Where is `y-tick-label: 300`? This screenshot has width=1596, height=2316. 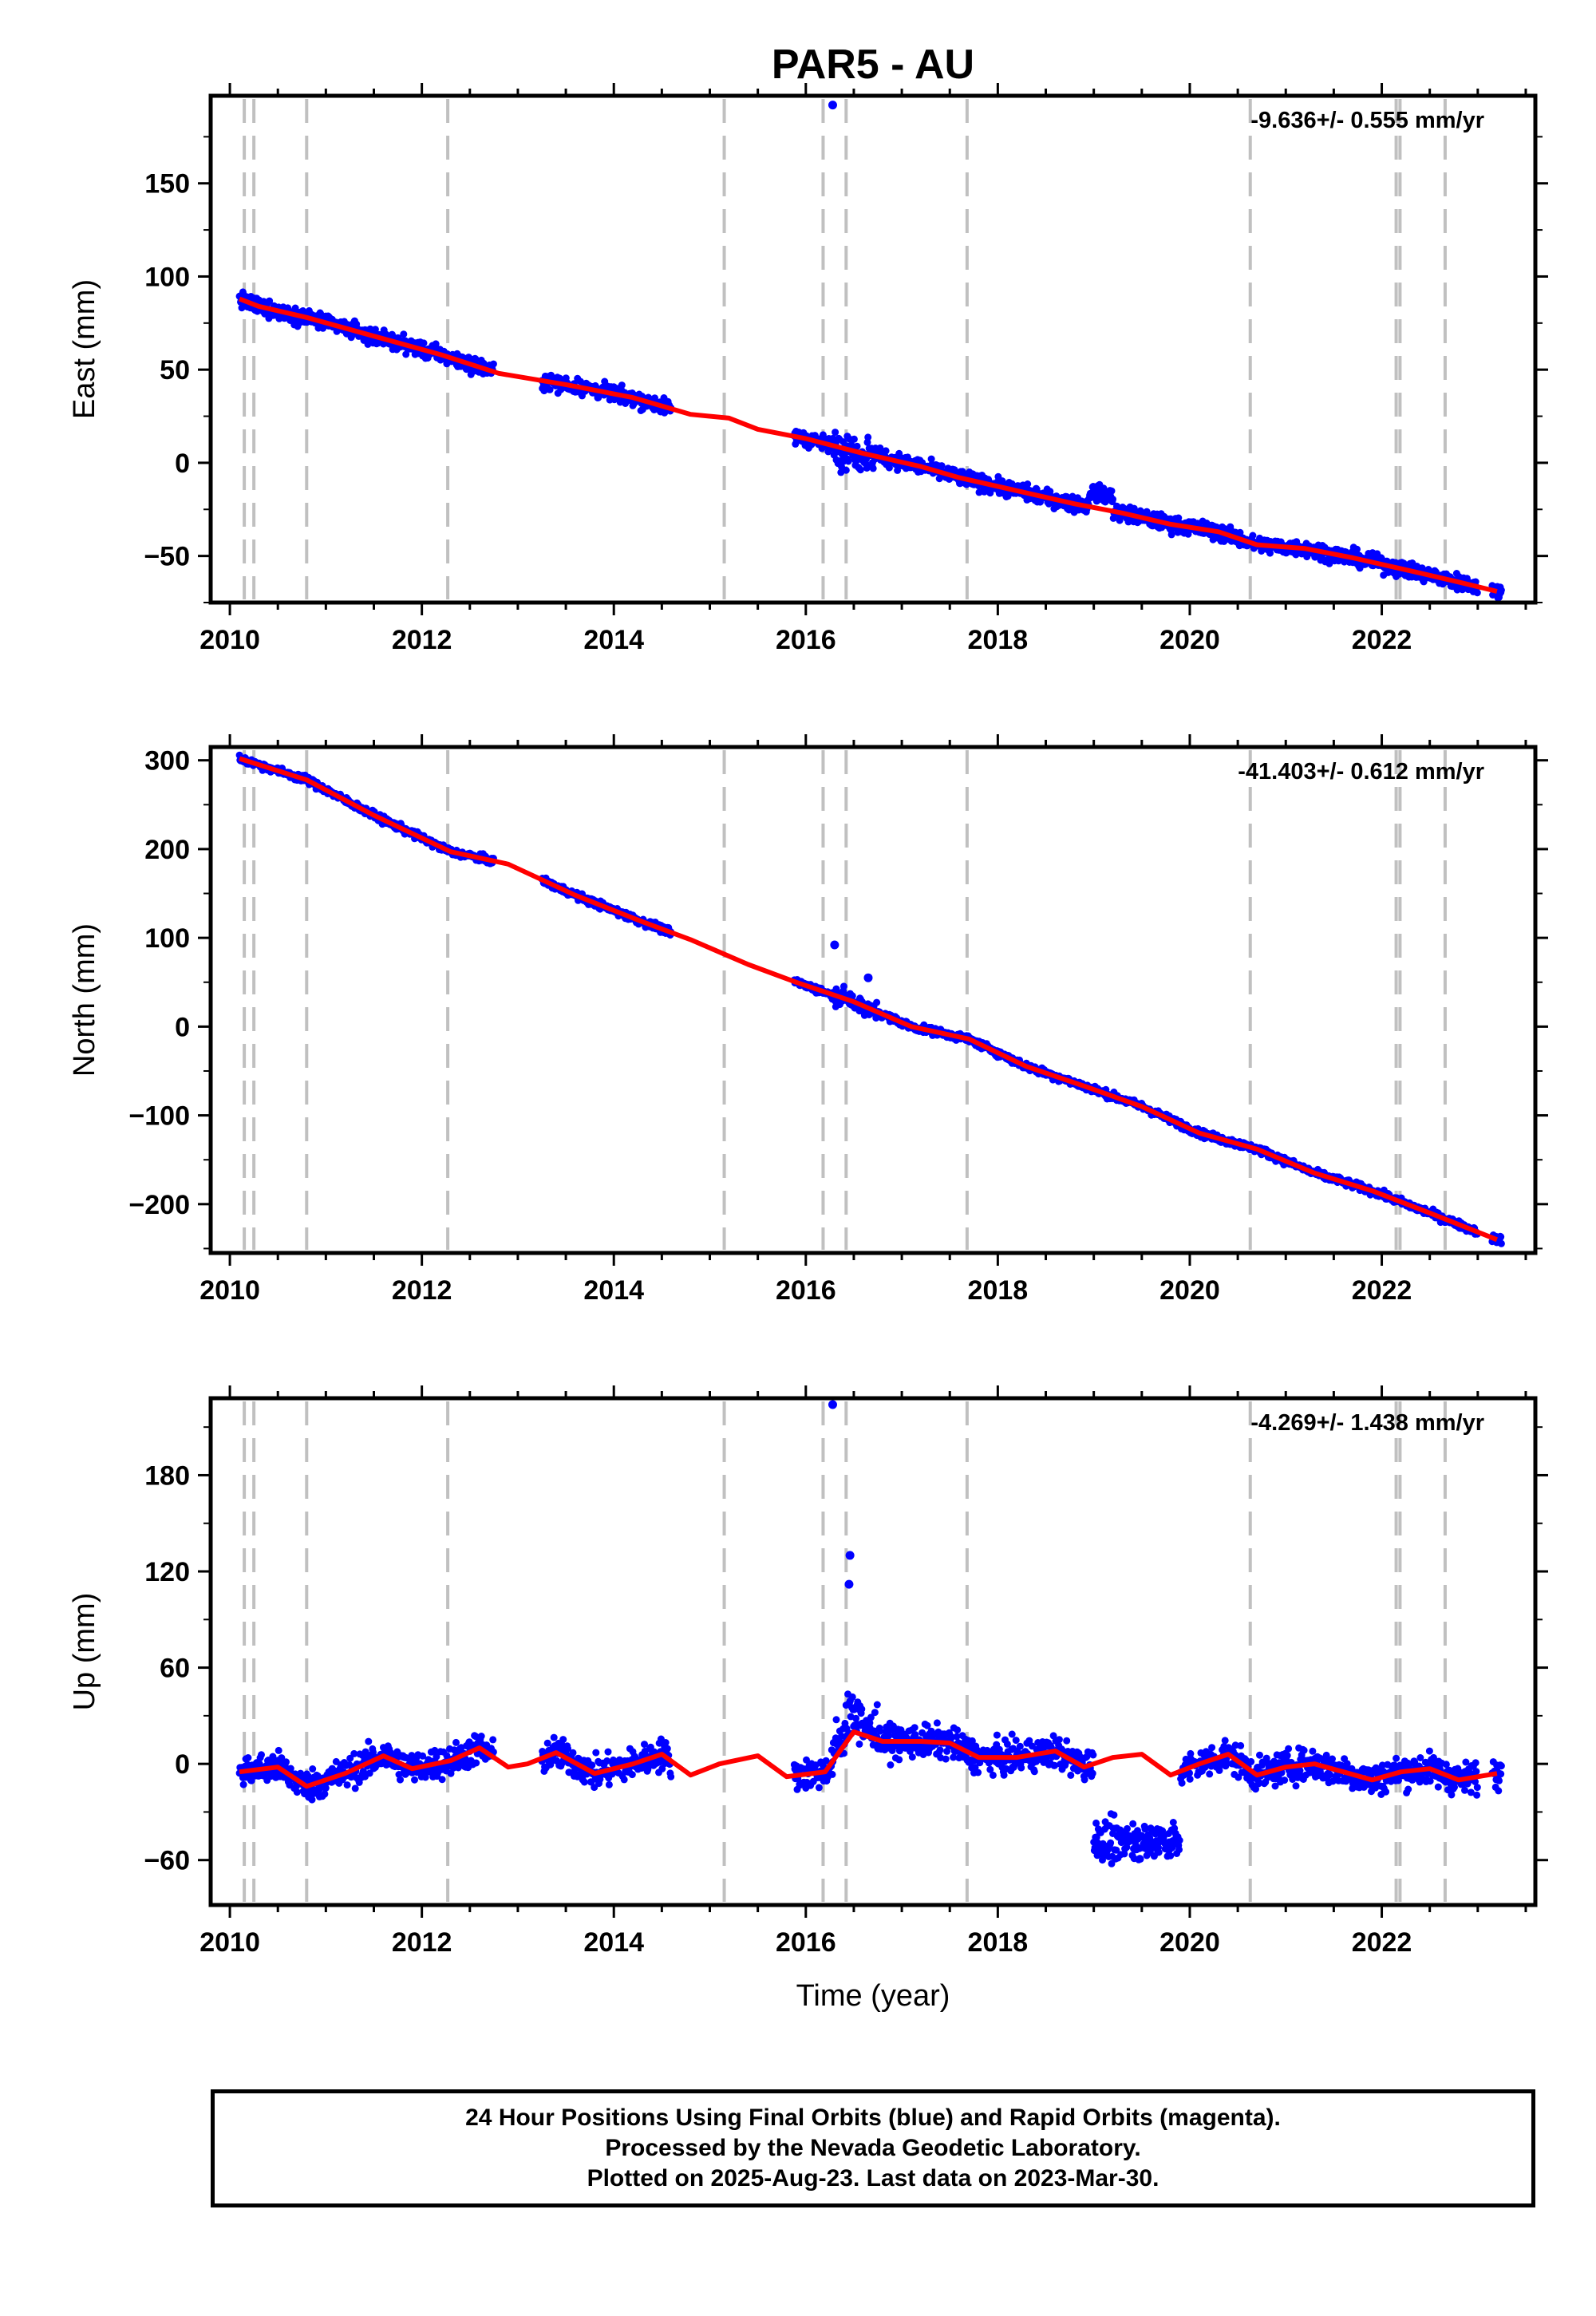 y-tick-label: 300 is located at coordinates (167, 761).